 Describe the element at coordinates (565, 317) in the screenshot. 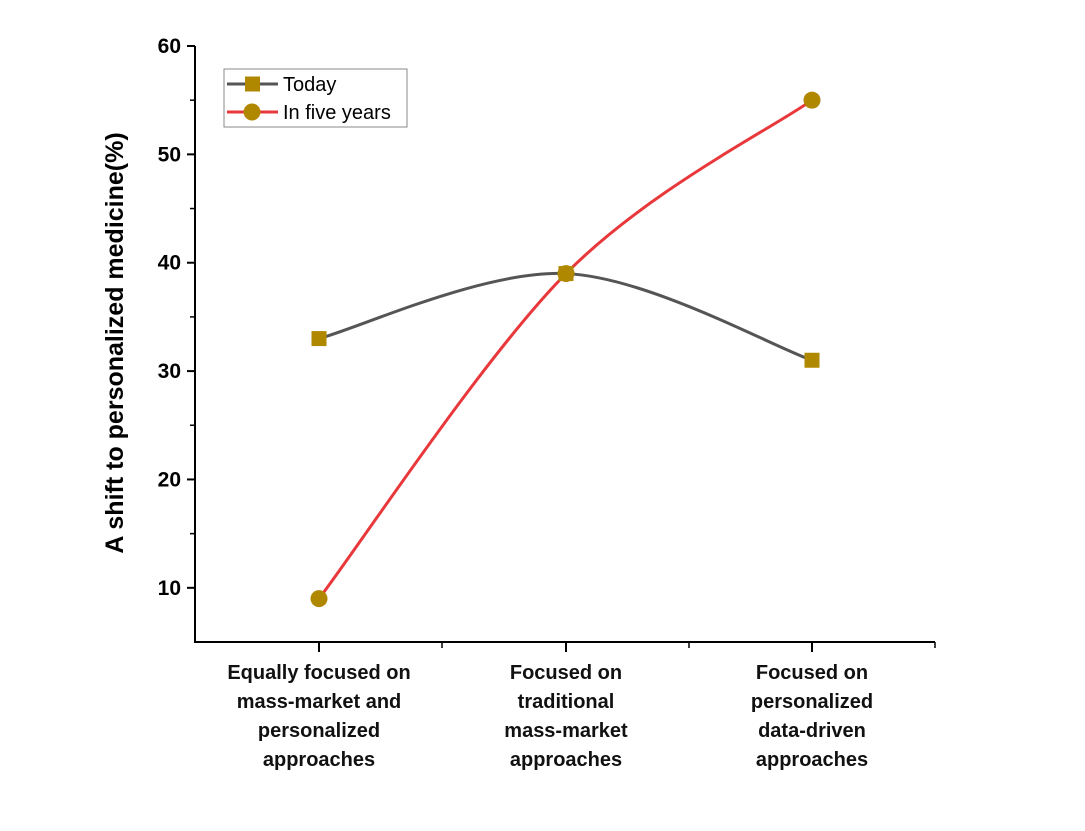

I see `series-line-today` at that location.